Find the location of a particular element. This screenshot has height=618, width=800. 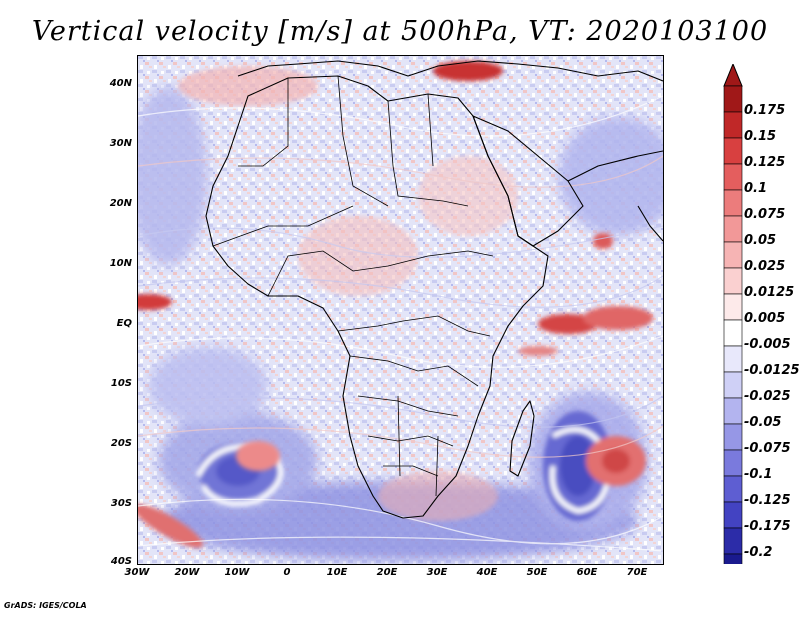

colorbar-tick-label: -0.0125 is located at coordinates (772, 370).